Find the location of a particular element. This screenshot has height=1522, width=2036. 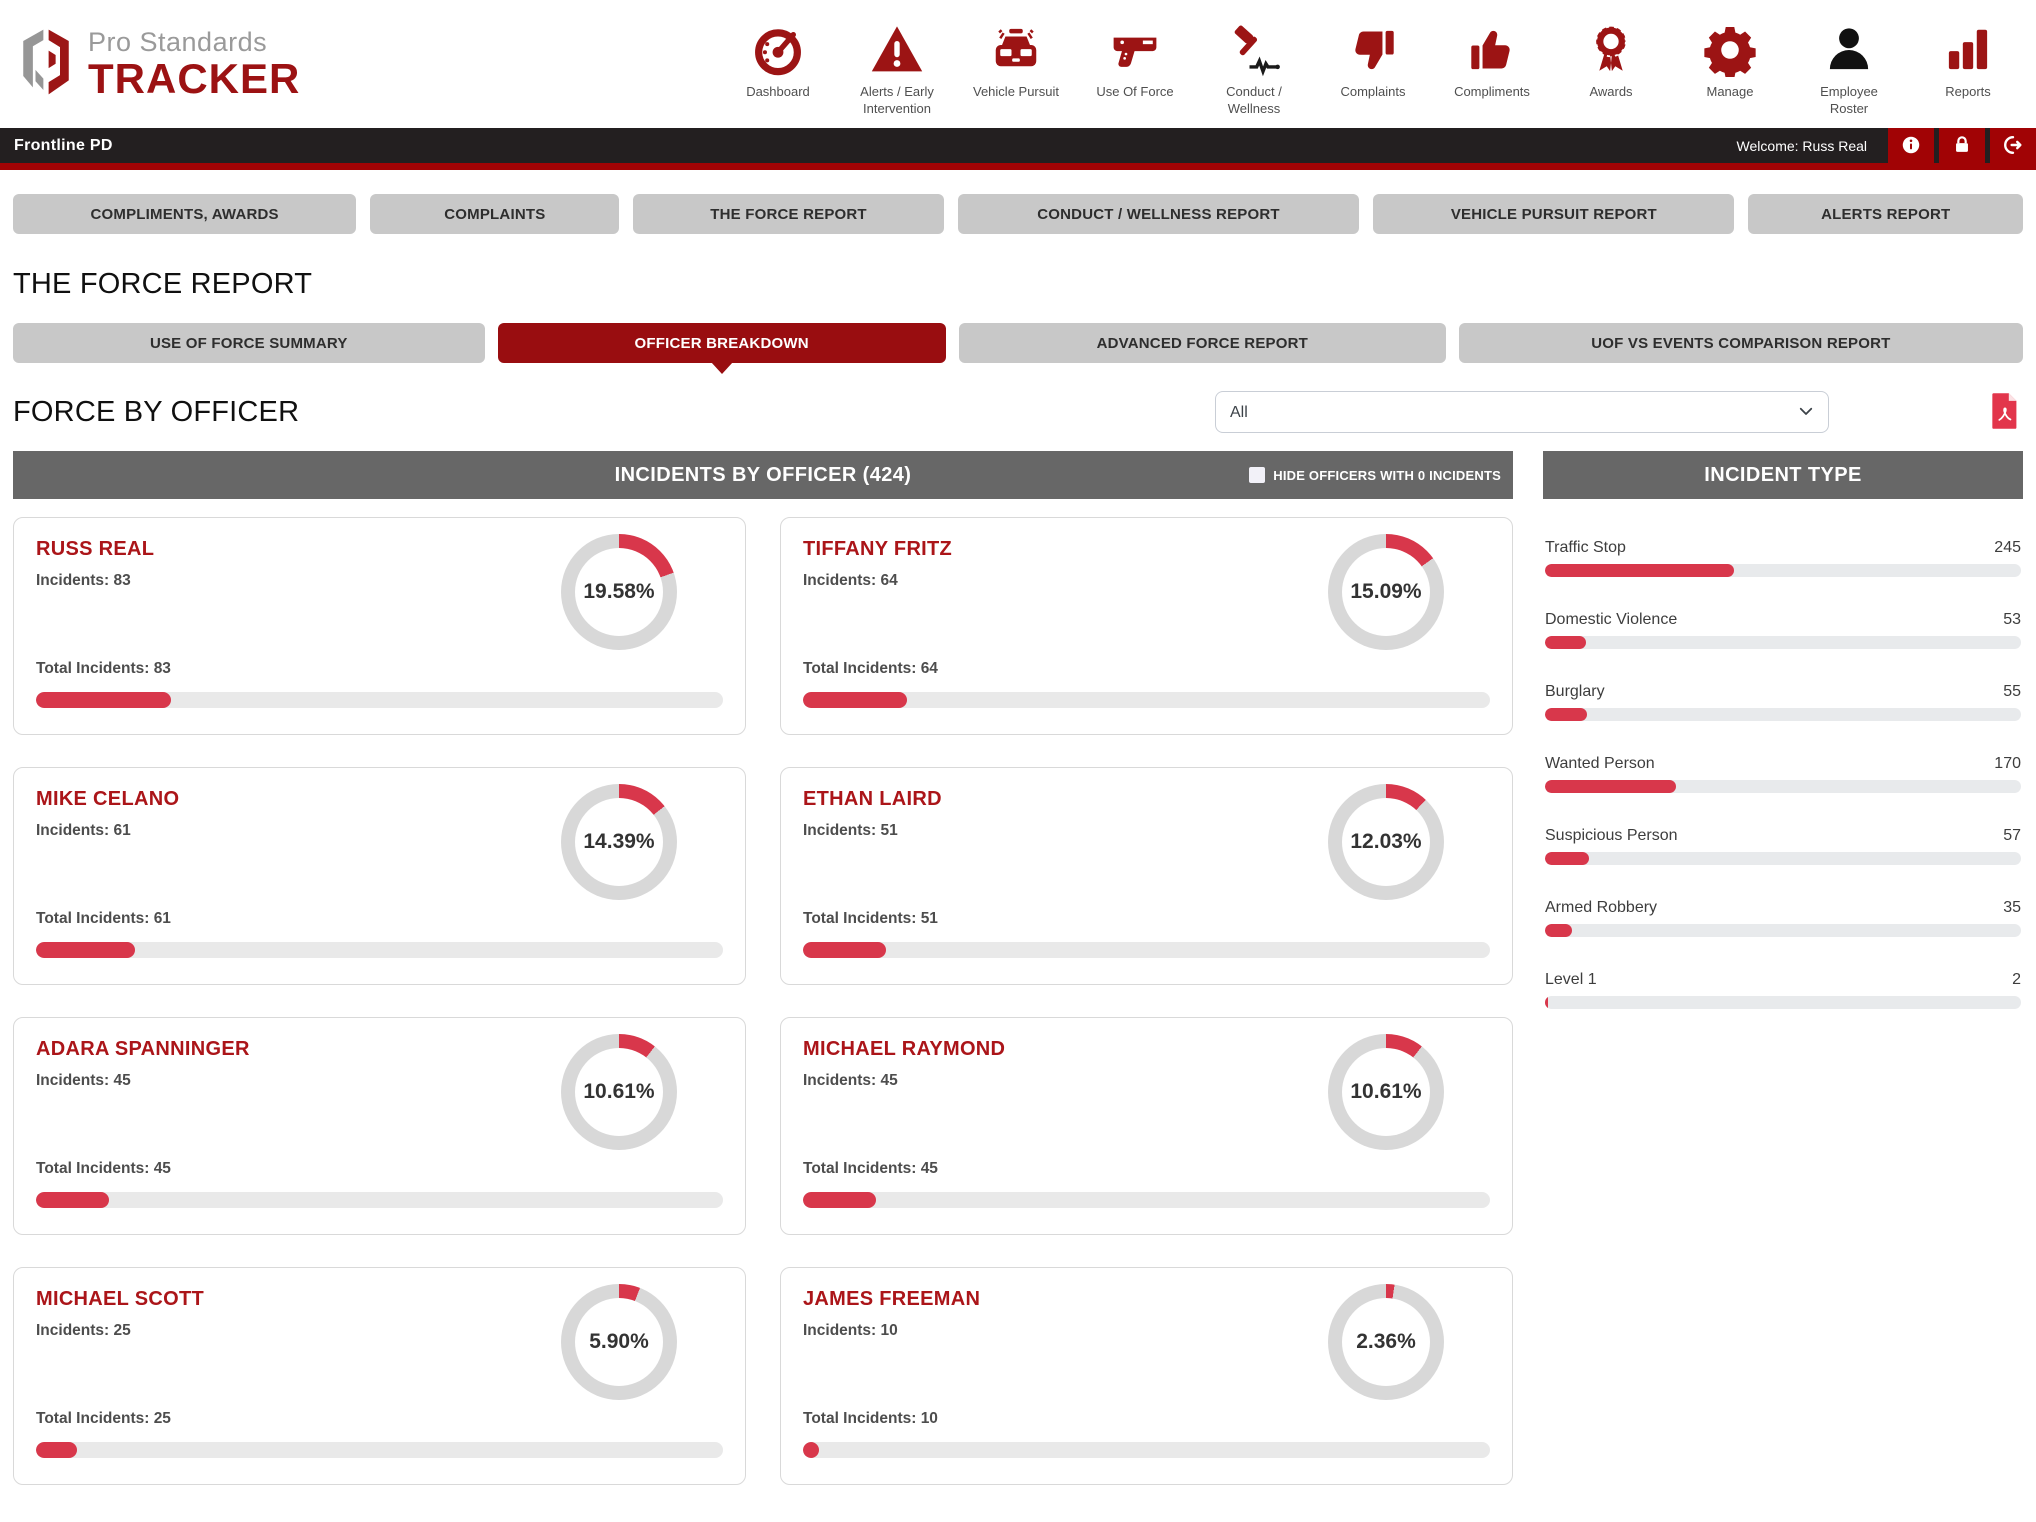

donut-percentage: 12.03% is located at coordinates (1386, 841).